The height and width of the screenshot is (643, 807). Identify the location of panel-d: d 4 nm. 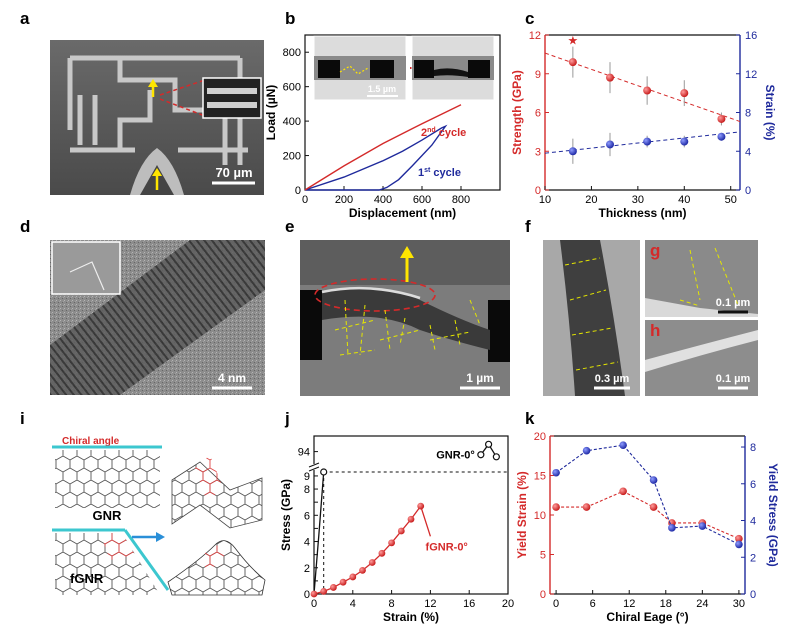
(142, 306).